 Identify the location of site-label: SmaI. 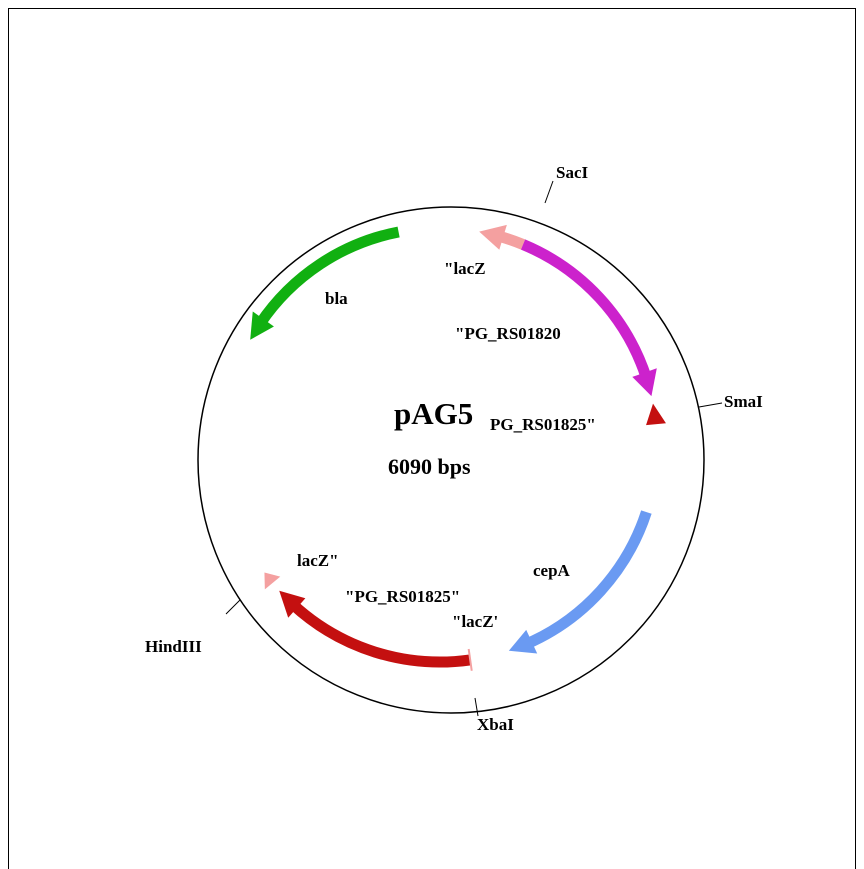
(743, 401).